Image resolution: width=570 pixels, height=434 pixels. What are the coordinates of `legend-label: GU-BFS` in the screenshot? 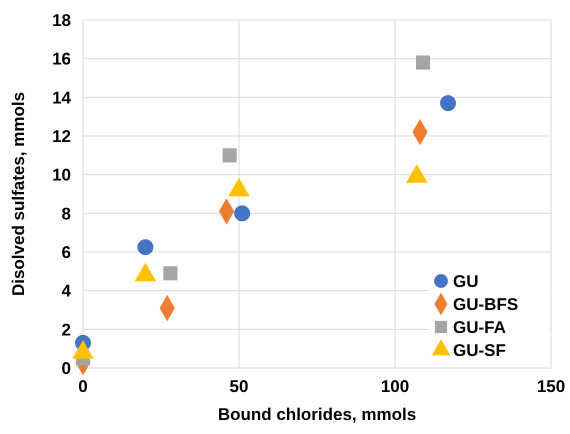 It's located at (485, 304).